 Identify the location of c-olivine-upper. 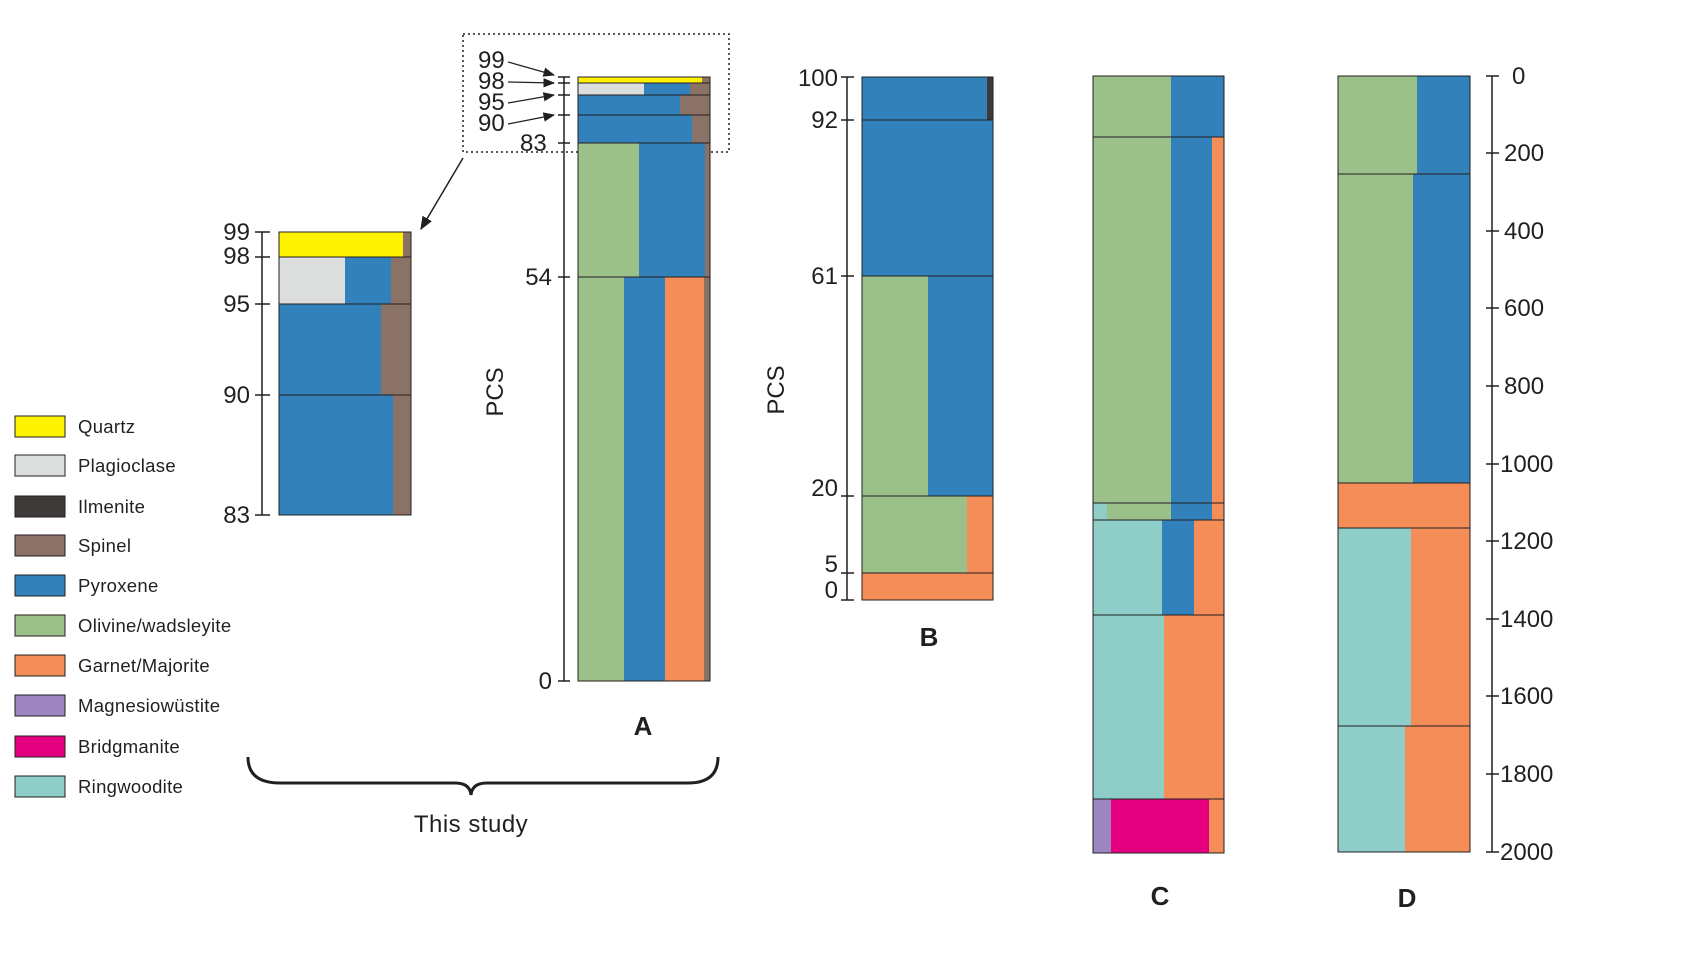
(1132, 320).